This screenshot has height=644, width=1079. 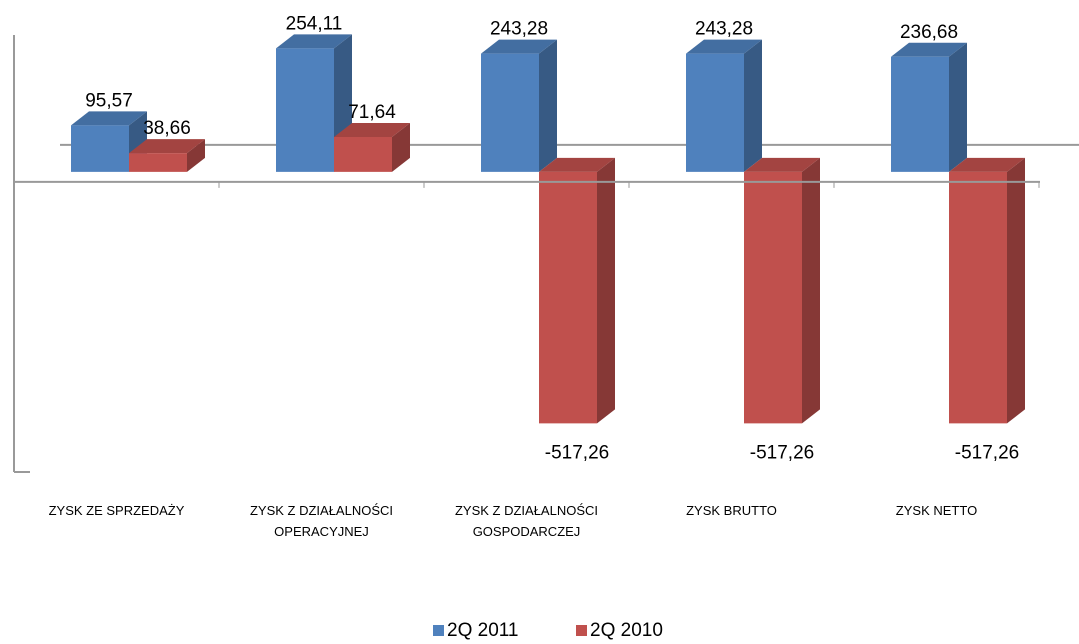 What do you see at coordinates (626, 630) in the screenshot?
I see `legend-label: 2Q 2010` at bounding box center [626, 630].